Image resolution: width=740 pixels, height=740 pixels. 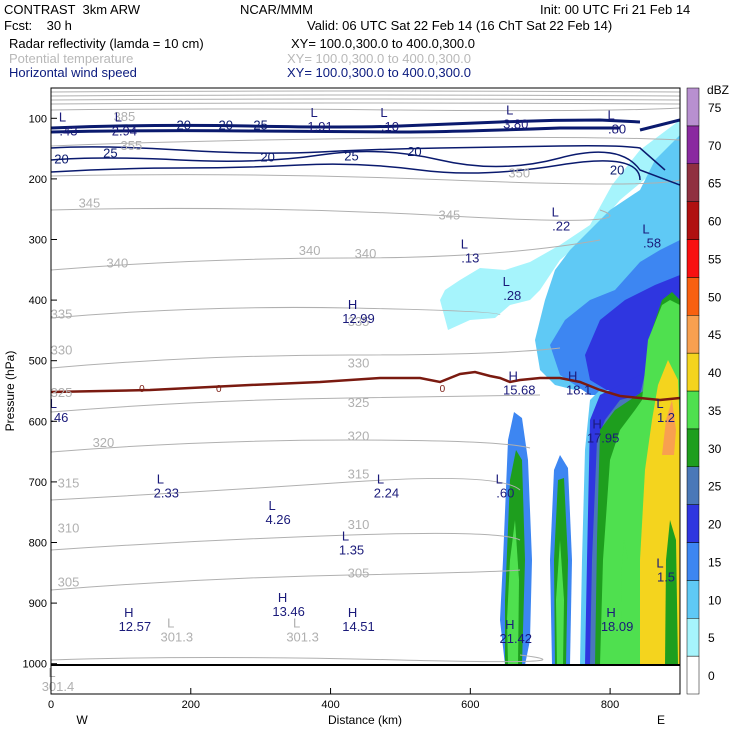 What do you see at coordinates (715, 449) in the screenshot?
I see `colorbar-level-label: 30` at bounding box center [715, 449].